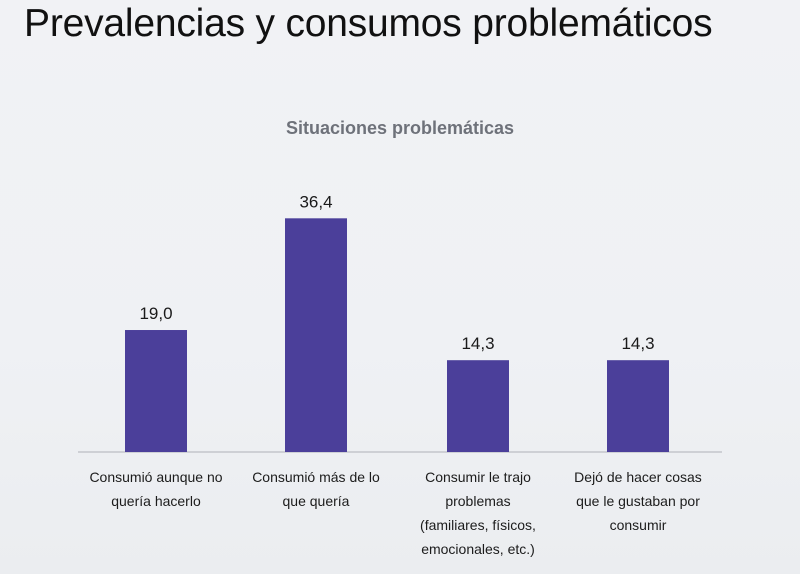  I want to click on category-label-4-line-3: consumir, so click(638, 525).